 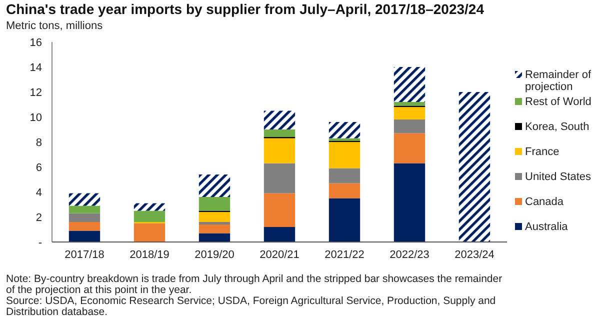 What do you see at coordinates (36, 42) in the screenshot?
I see `y-tick-label: 16` at bounding box center [36, 42].